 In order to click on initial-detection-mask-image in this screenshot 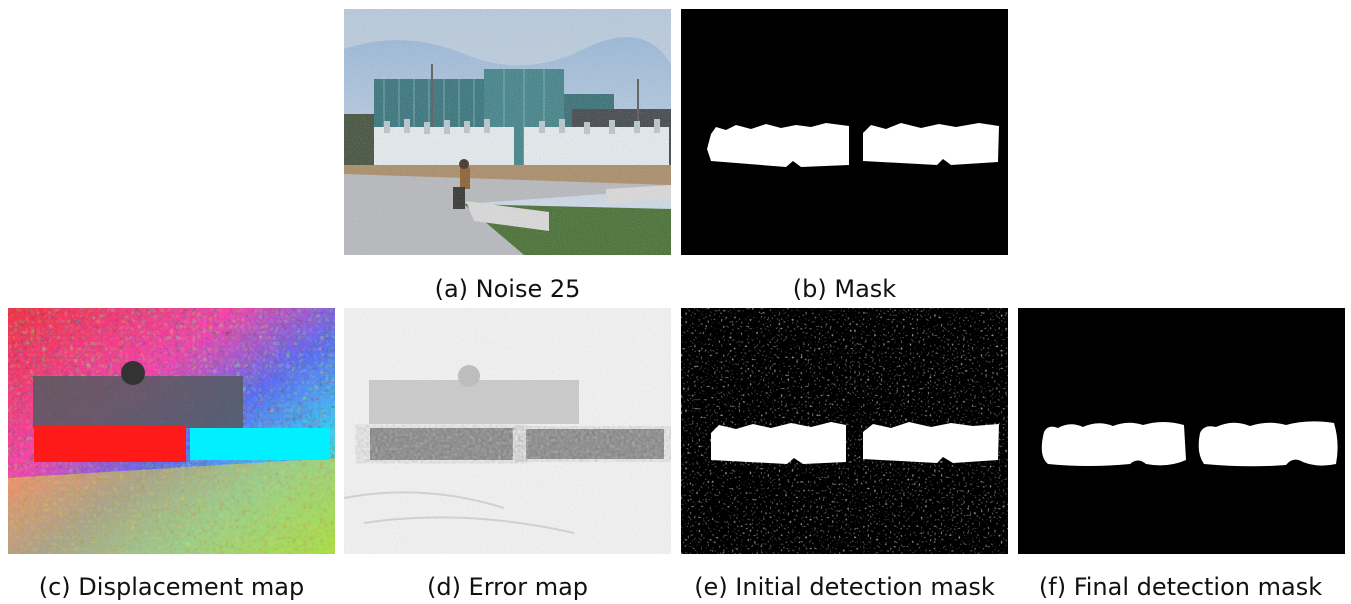, I will do `click(844, 431)`.